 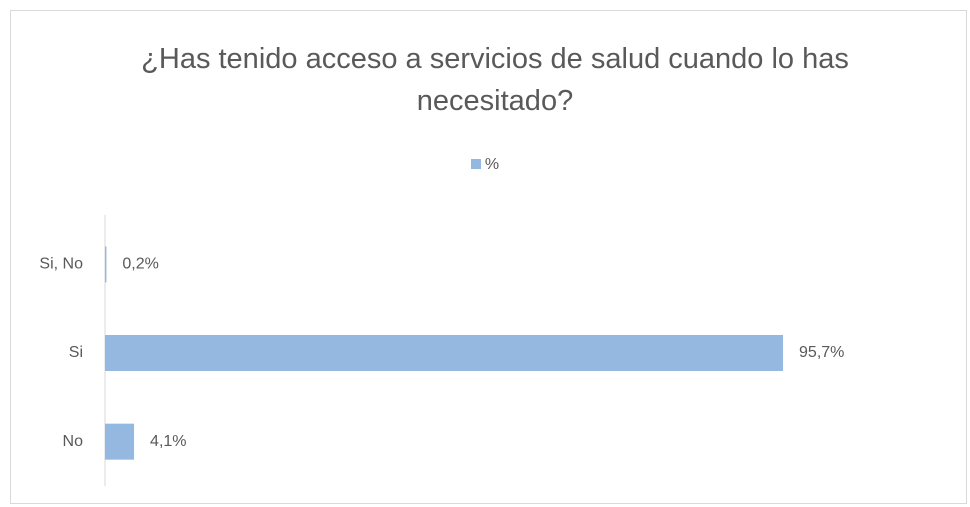 I want to click on y-tick-label: Si, so click(x=76, y=352).